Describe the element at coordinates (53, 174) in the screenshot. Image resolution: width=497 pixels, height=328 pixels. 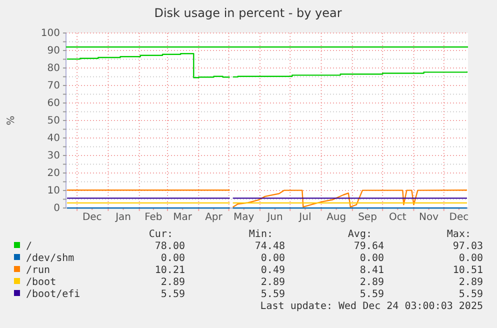
I see `y-tick-label: 20` at that location.